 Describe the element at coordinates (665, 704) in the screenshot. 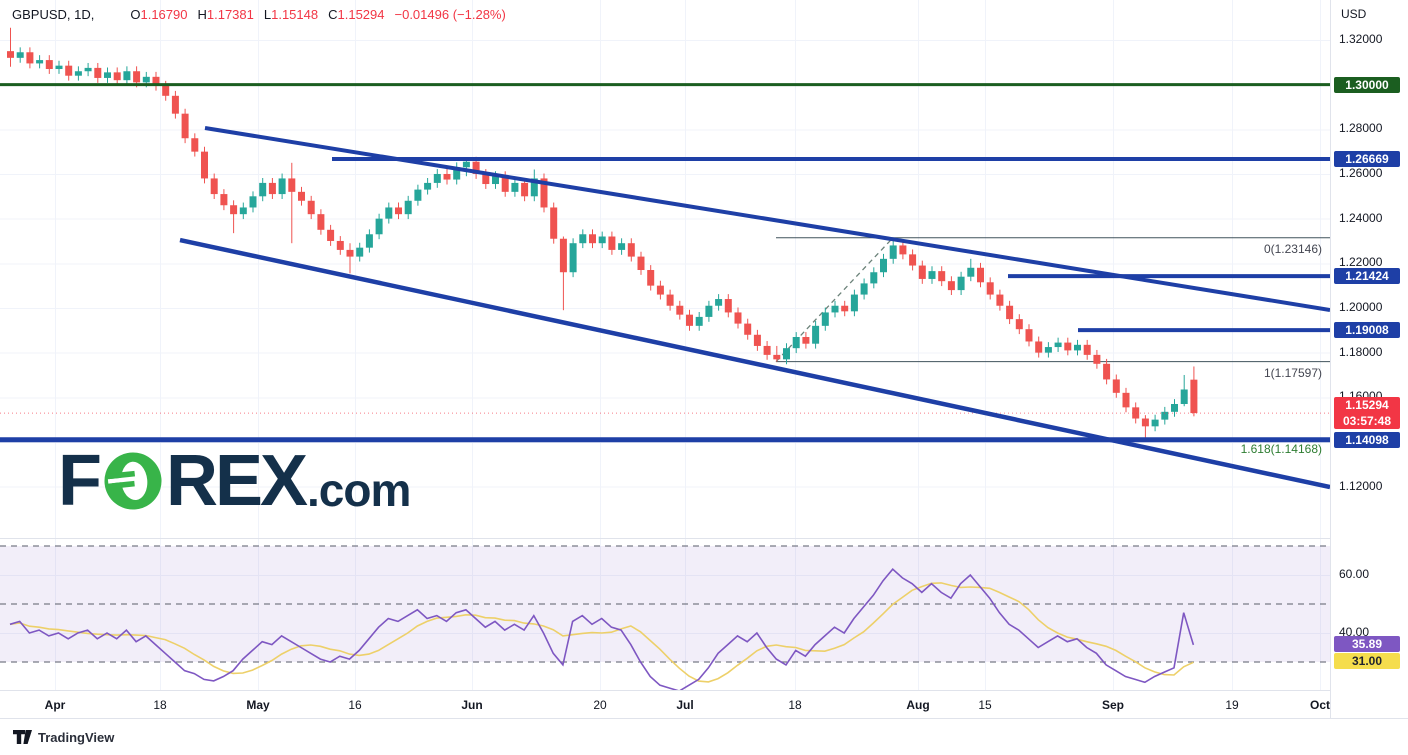

I see `time-axis: Apr 18 May 16 Jun 20 Jul 18 Aug 15 Sep 19 Oct` at that location.